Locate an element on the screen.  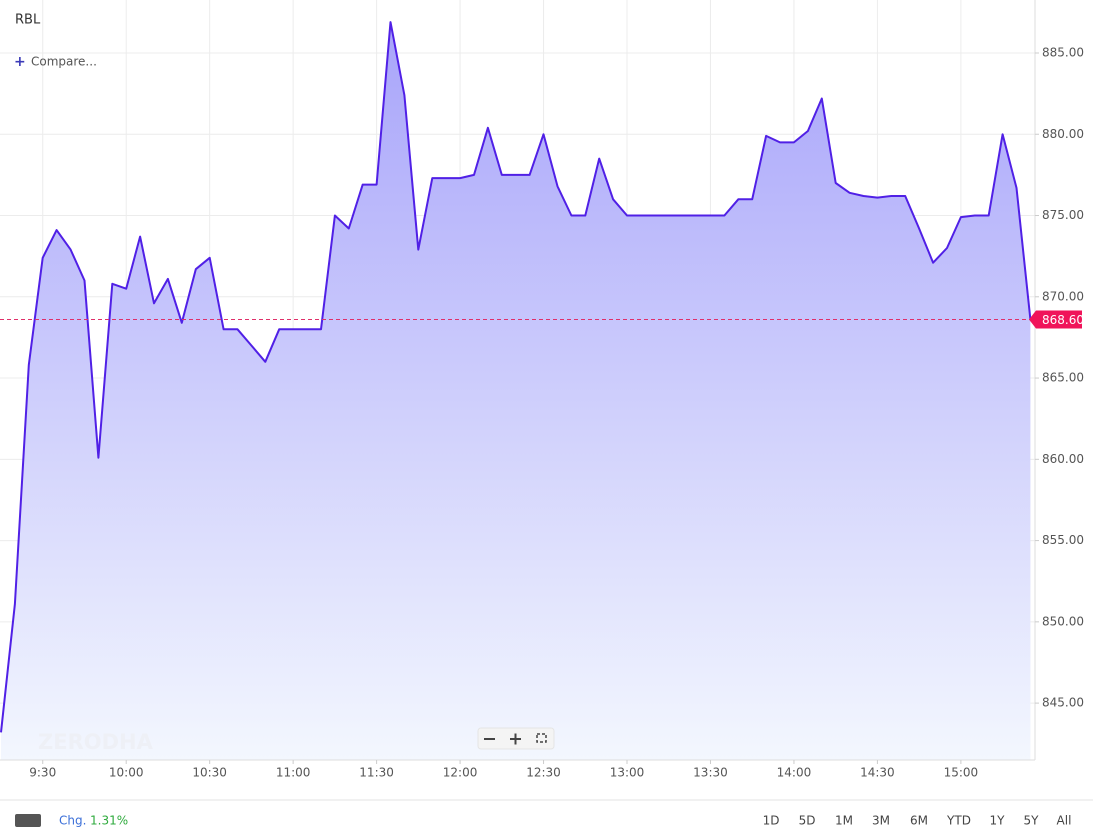
last-price-tag is located at coordinates (1055, 319).